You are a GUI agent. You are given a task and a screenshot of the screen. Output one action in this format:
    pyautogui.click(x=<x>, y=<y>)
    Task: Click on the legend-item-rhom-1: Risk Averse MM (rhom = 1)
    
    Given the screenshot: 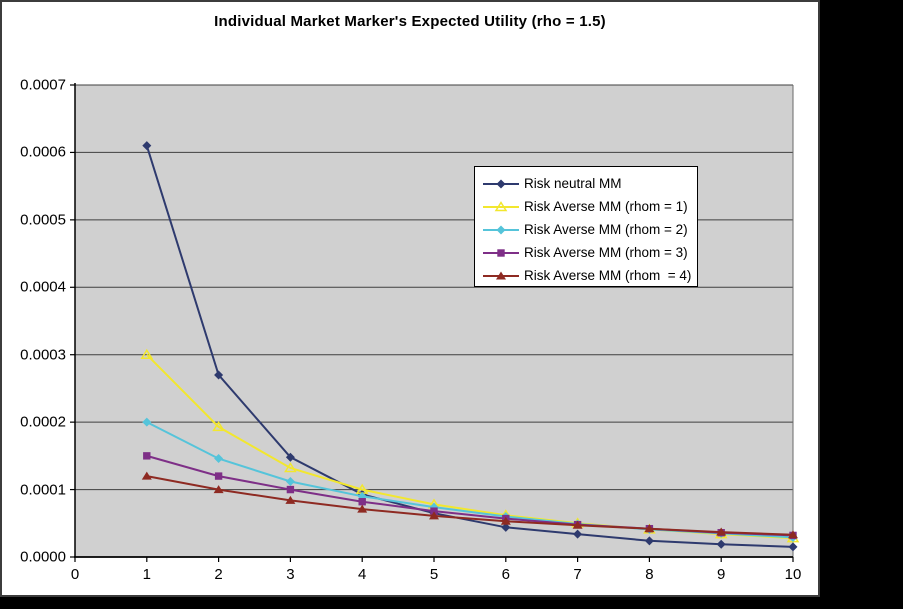 What is the action you would take?
    pyautogui.click(x=590, y=206)
    